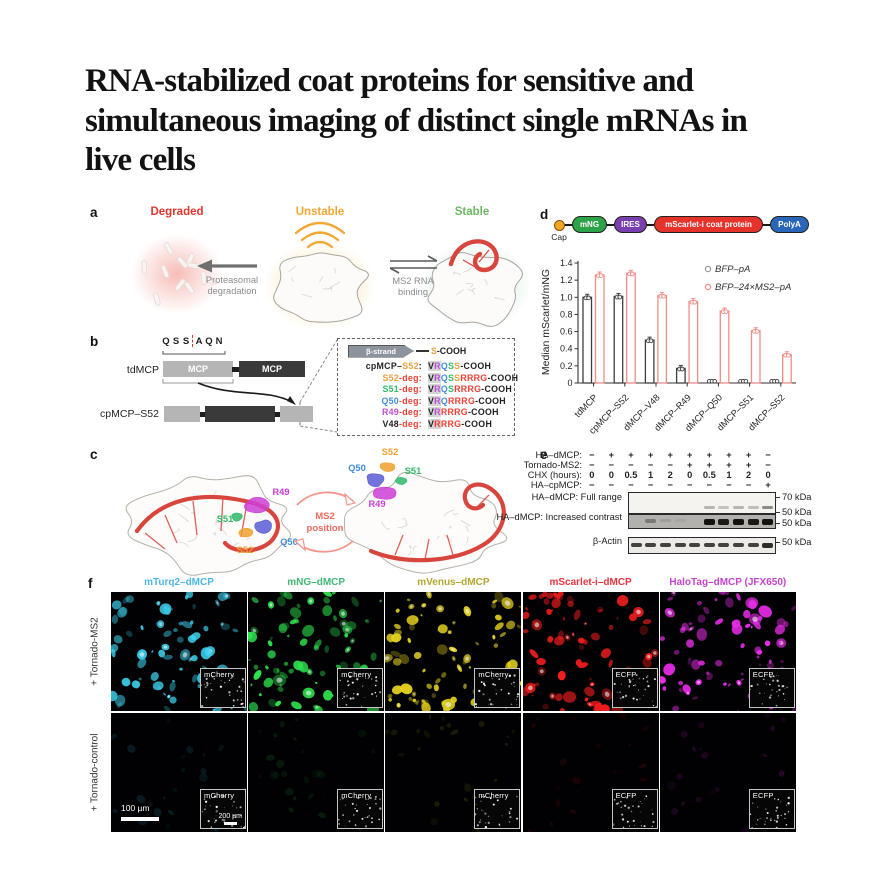 The image size is (877, 877). I want to click on inset-scale-bar-label: 200 µm, so click(230, 816).